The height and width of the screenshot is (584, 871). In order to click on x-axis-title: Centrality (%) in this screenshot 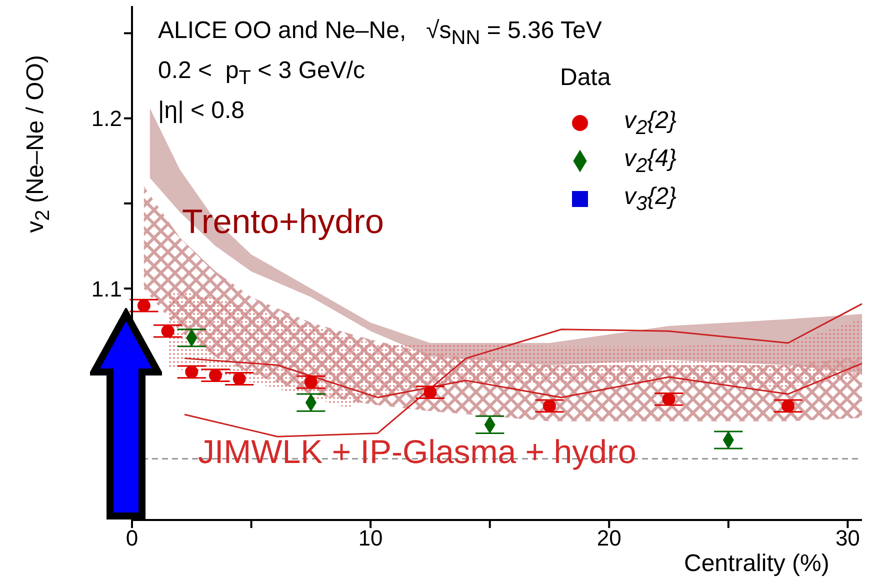, I will do `click(757, 563)`.